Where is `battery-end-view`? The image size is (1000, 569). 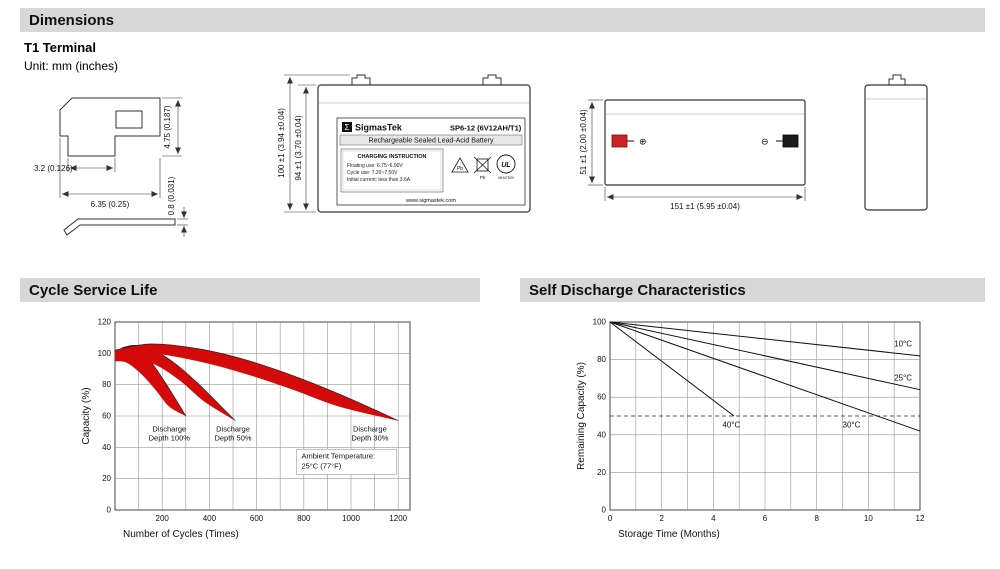 battery-end-view is located at coordinates (896, 142).